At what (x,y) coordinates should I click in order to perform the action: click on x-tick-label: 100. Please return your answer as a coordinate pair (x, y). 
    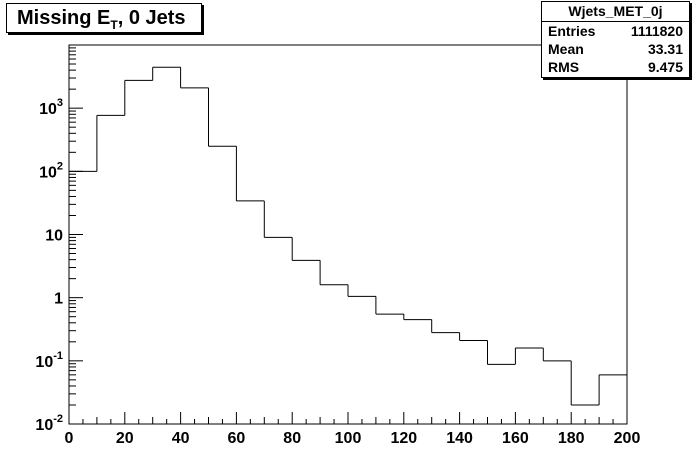
    Looking at the image, I should click on (348, 438).